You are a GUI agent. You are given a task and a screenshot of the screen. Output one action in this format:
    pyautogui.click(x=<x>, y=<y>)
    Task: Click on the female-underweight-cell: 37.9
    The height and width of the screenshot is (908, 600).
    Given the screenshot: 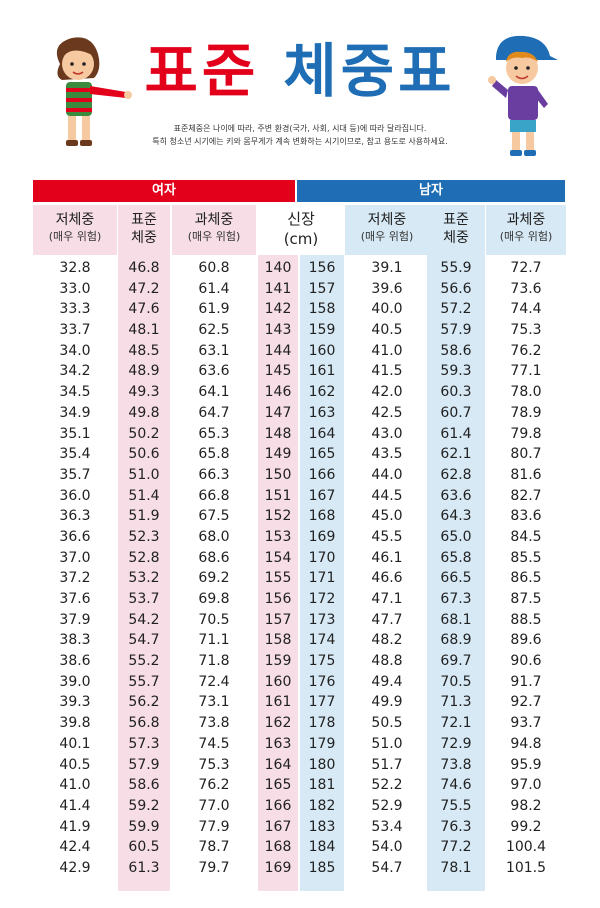 What is the action you would take?
    pyautogui.click(x=75, y=619)
    